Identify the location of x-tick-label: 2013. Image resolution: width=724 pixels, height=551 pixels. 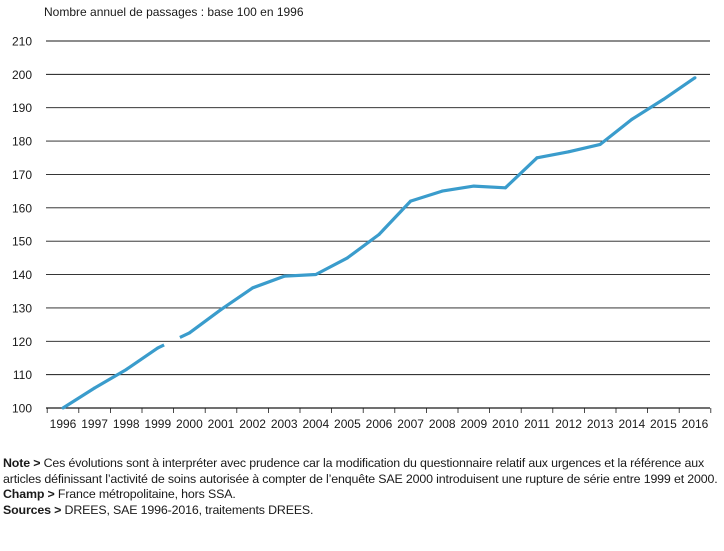
(600, 424).